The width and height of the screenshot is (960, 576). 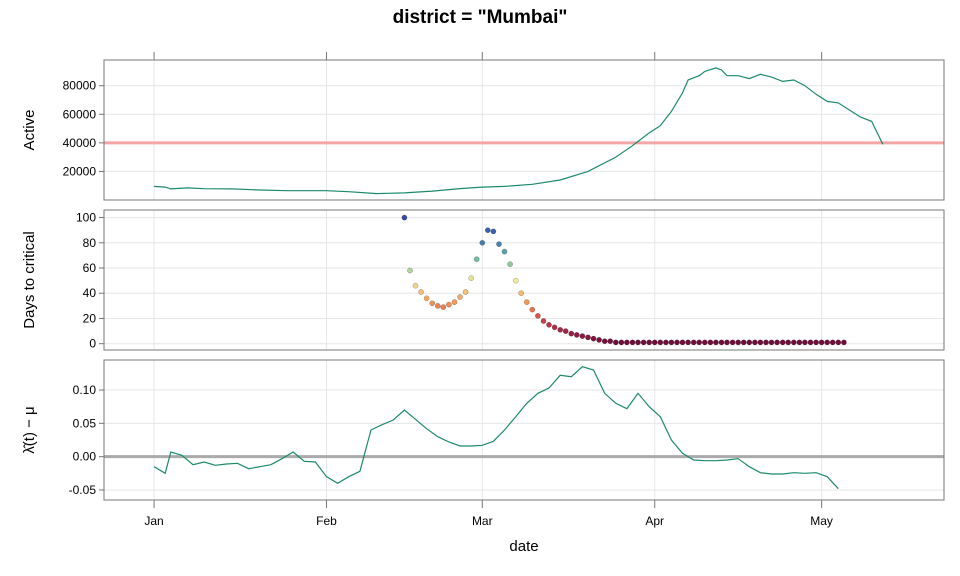 What do you see at coordinates (90, 318) in the screenshot?
I see `y-tick-label: 20` at bounding box center [90, 318].